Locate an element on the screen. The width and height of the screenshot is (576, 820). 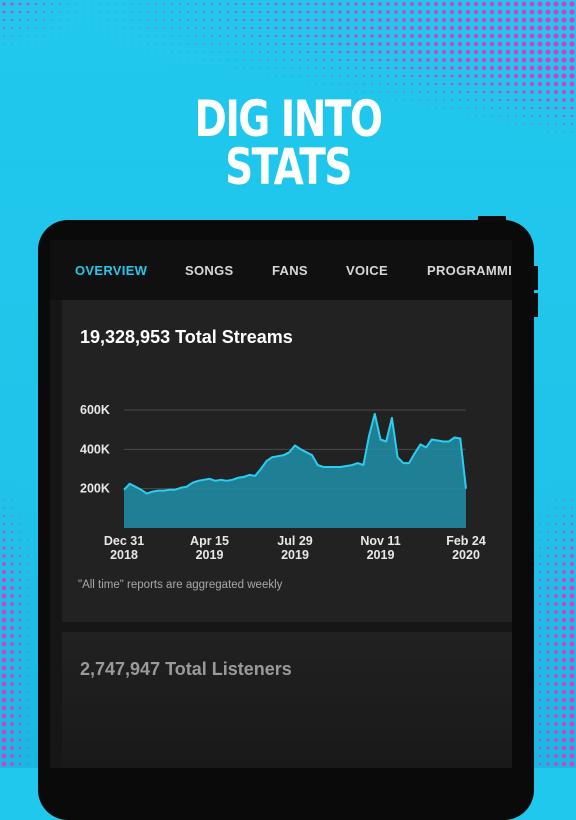
tab-programming: PROGRAMMING is located at coordinates (469, 270).